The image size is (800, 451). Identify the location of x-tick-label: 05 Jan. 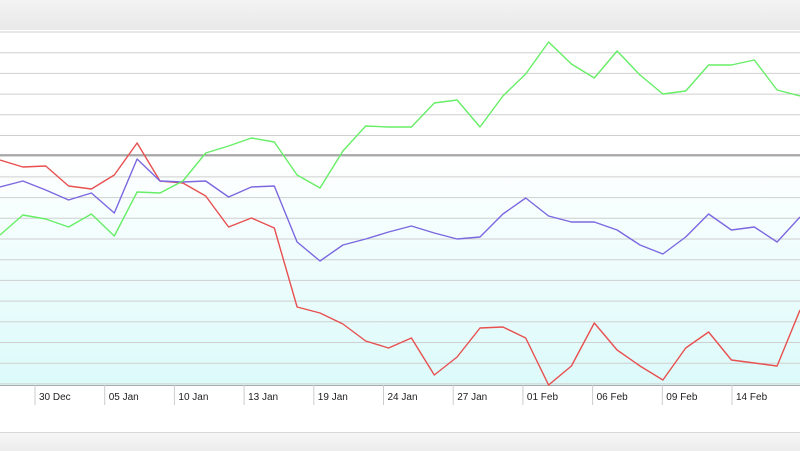
(124, 397).